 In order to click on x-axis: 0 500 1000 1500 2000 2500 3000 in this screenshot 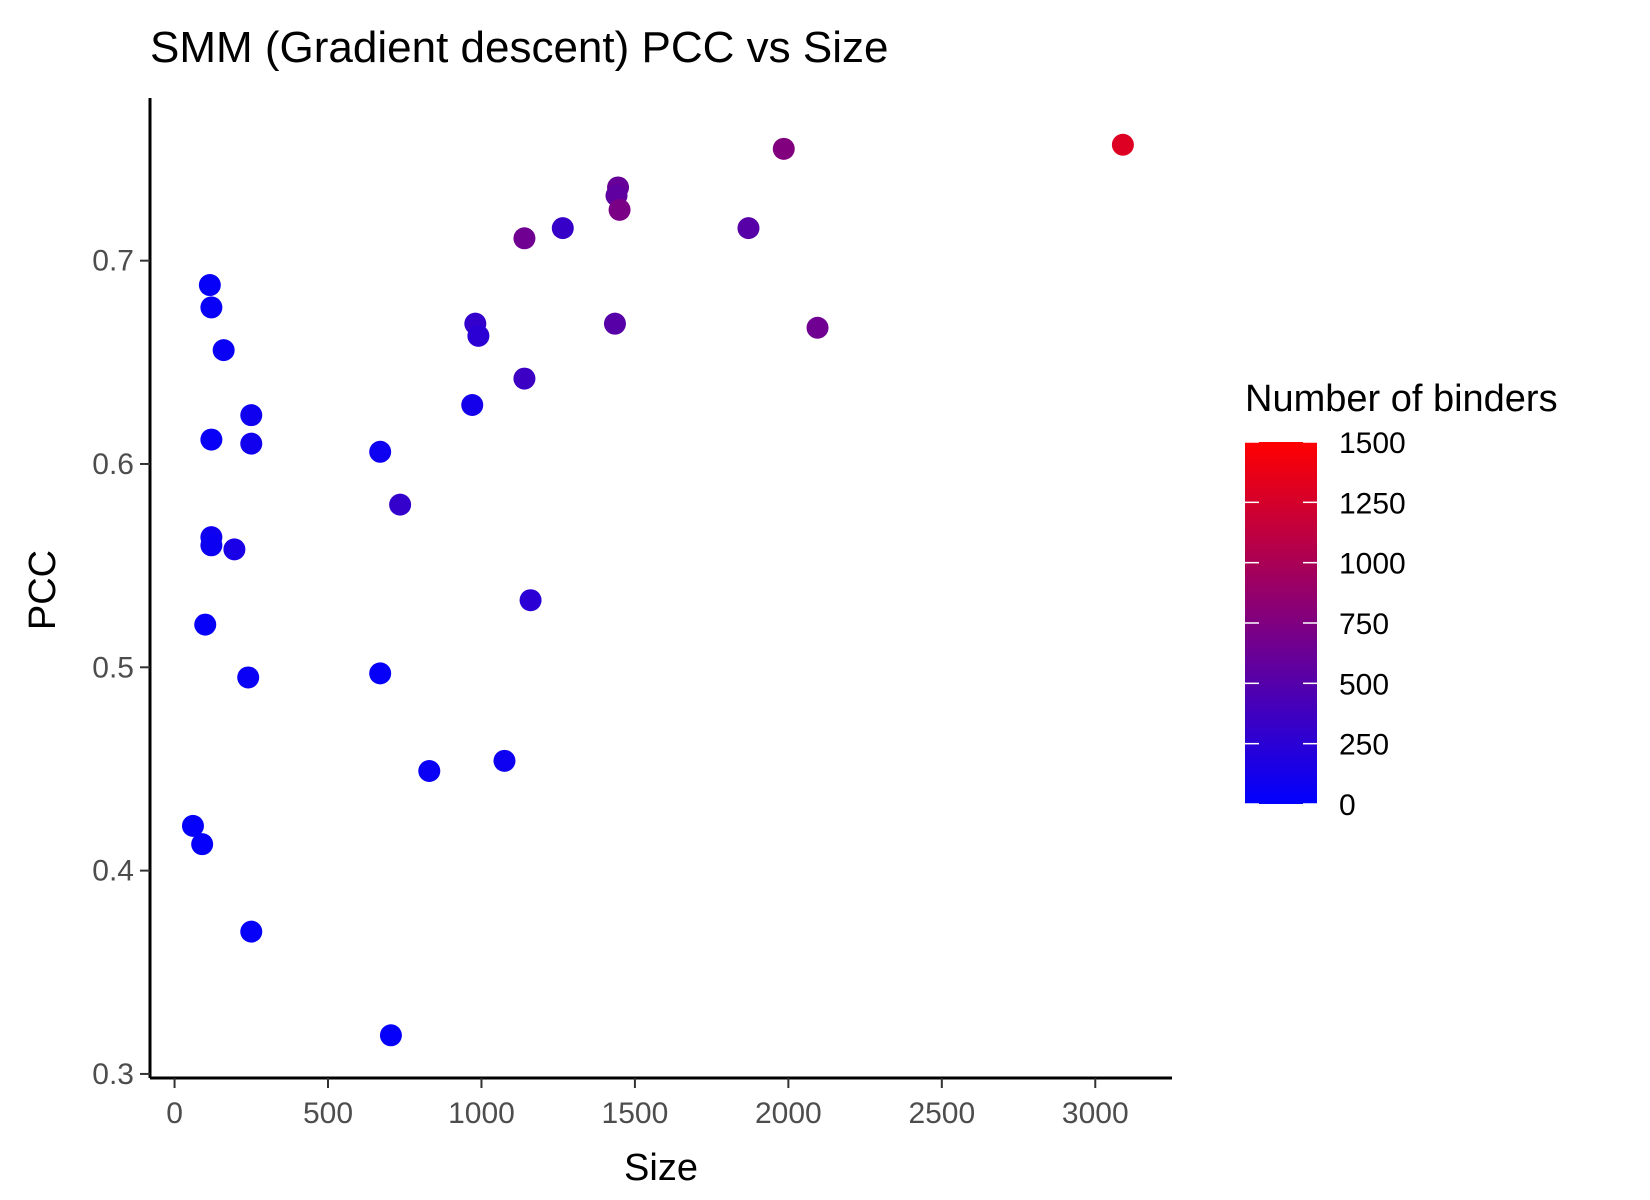, I will do `click(661, 1103)`.